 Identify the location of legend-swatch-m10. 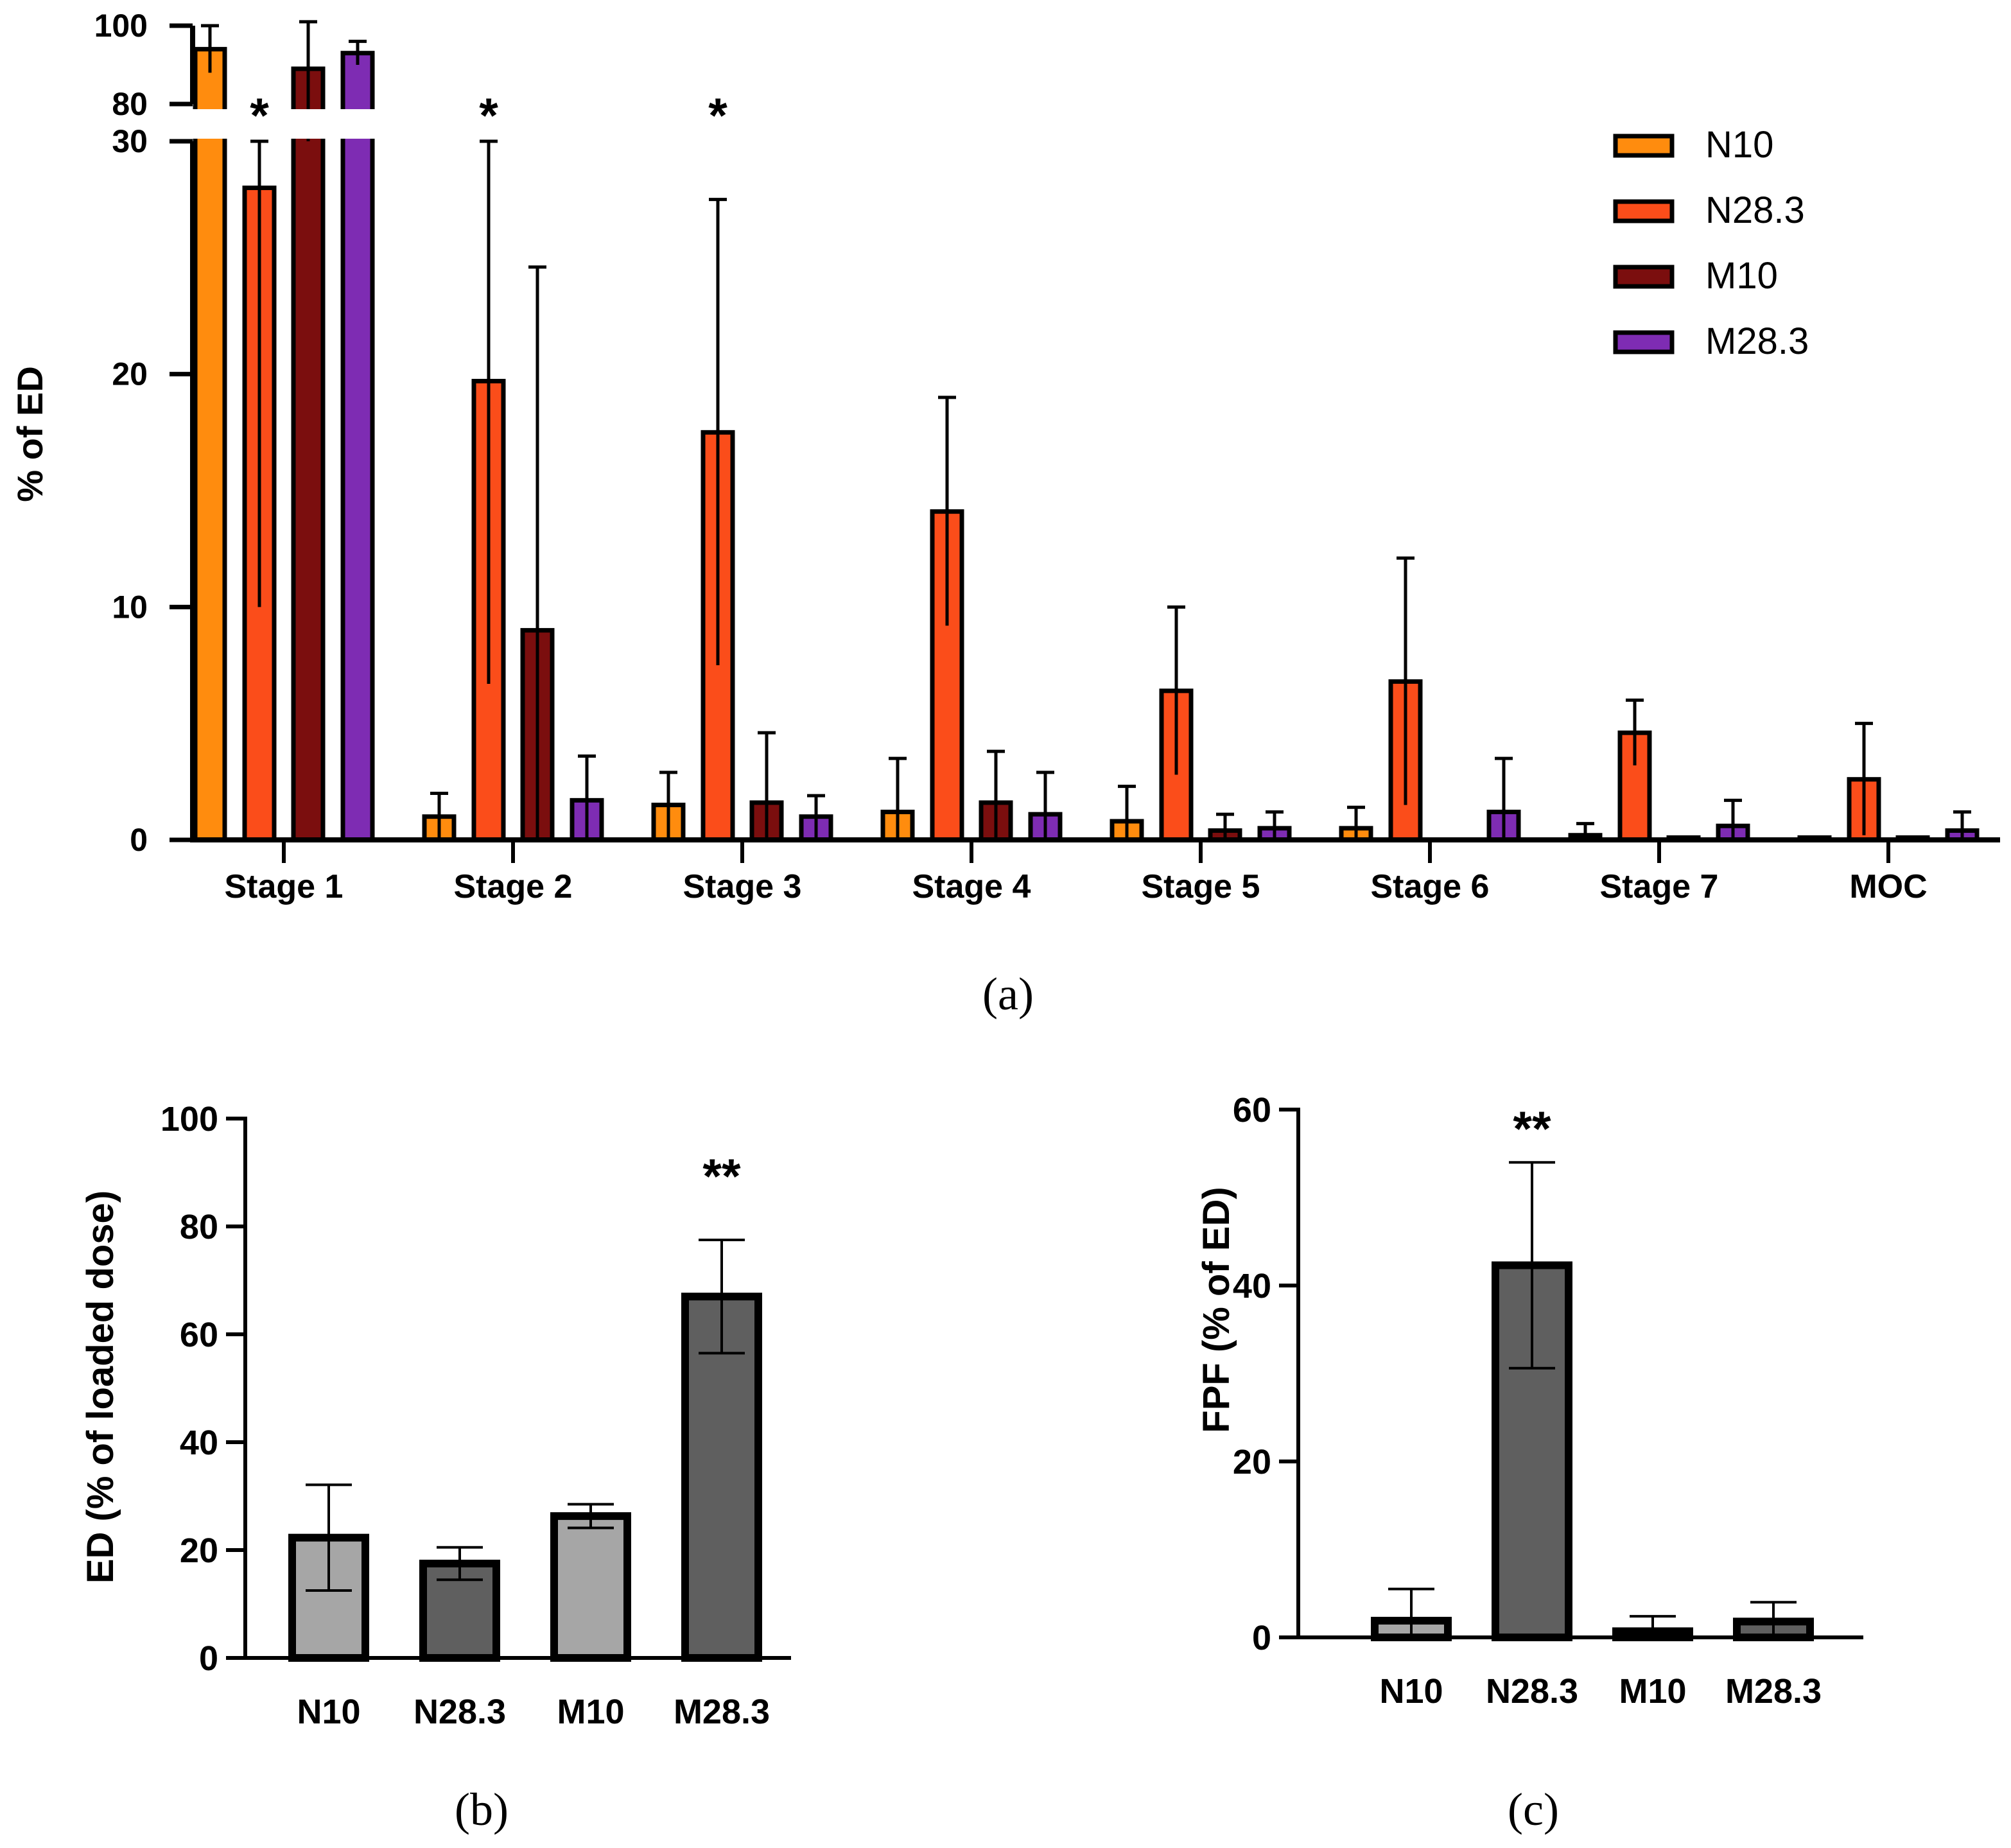
(1644, 277).